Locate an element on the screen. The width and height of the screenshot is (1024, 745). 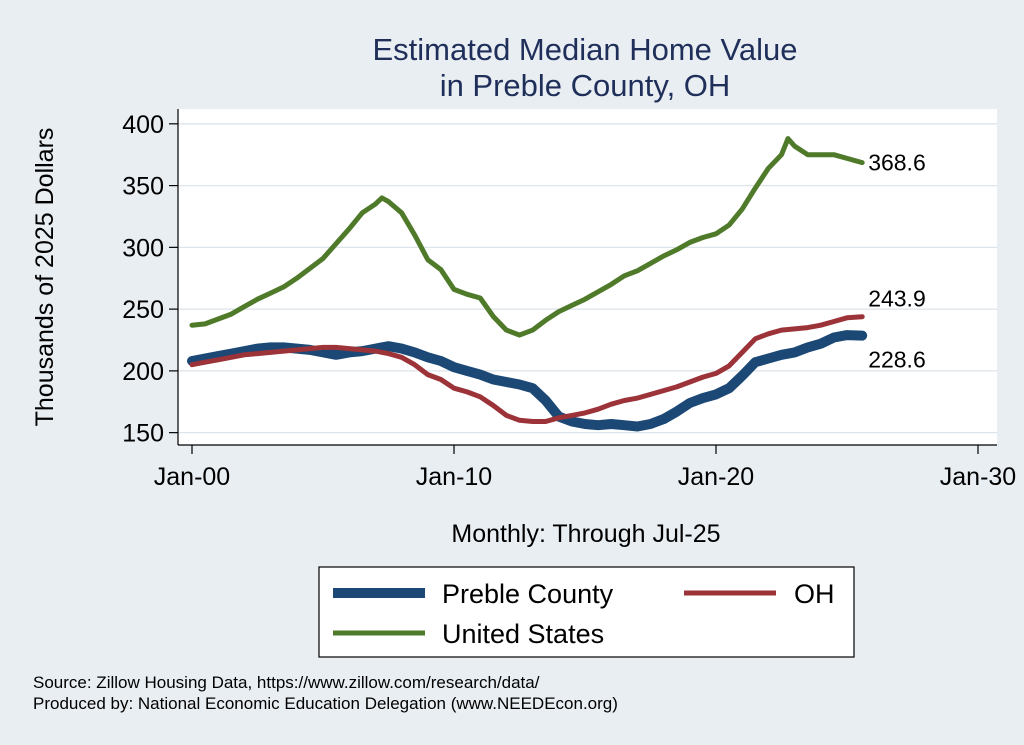
legend-box is located at coordinates (586, 612).